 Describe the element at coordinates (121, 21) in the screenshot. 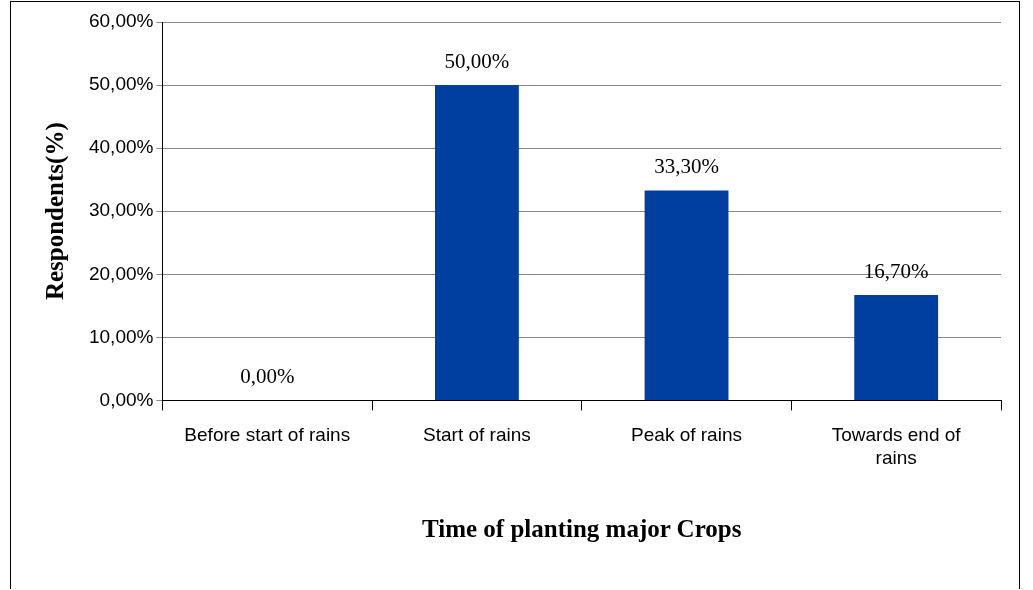

I see `y-tick-label: 60,00%` at that location.